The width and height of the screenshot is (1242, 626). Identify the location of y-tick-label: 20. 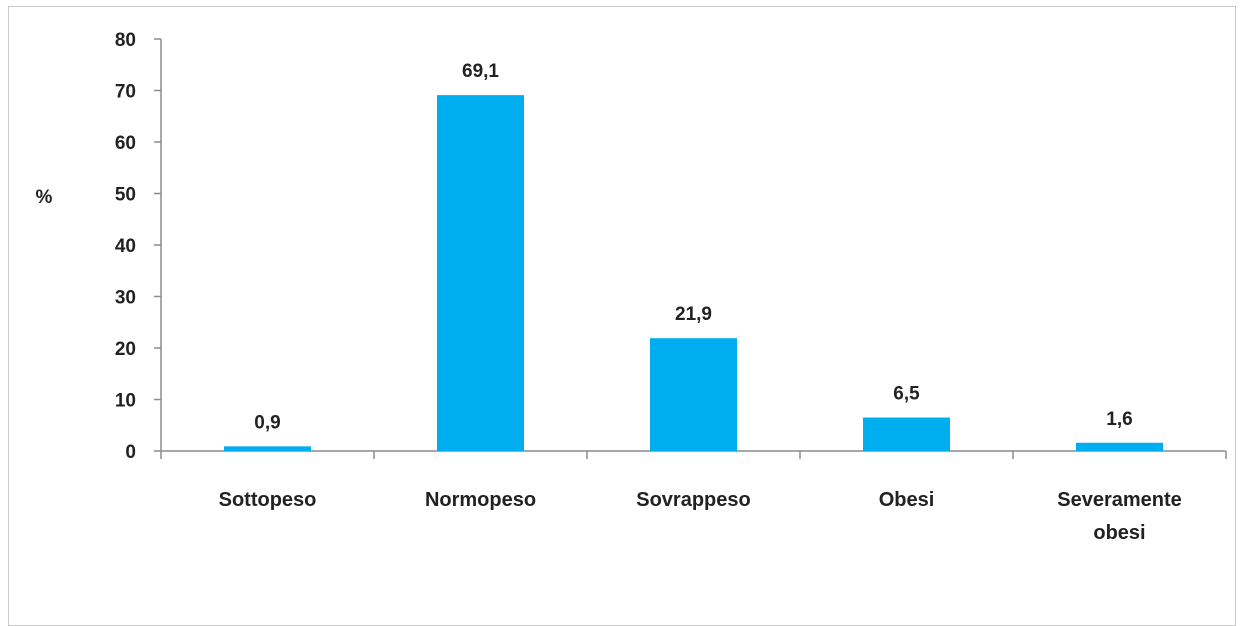
(125, 349).